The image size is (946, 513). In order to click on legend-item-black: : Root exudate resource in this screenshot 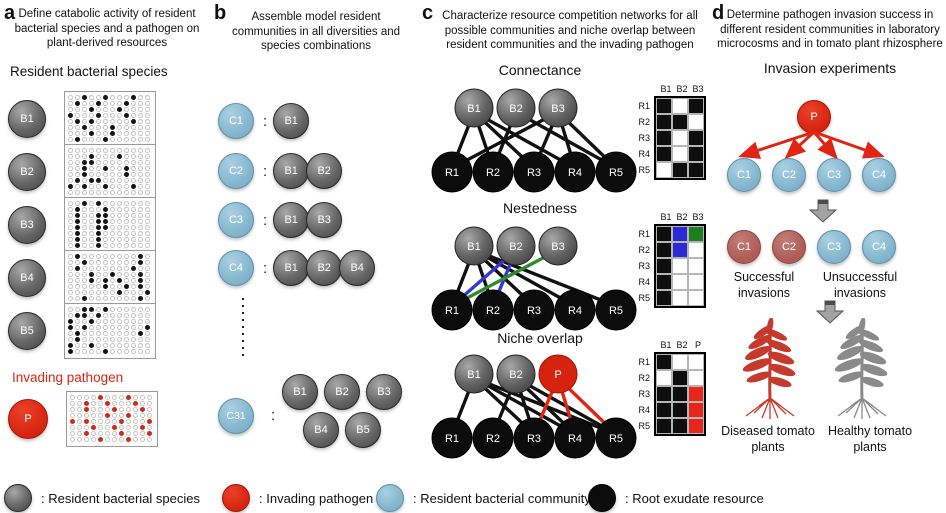, I will do `click(676, 498)`.